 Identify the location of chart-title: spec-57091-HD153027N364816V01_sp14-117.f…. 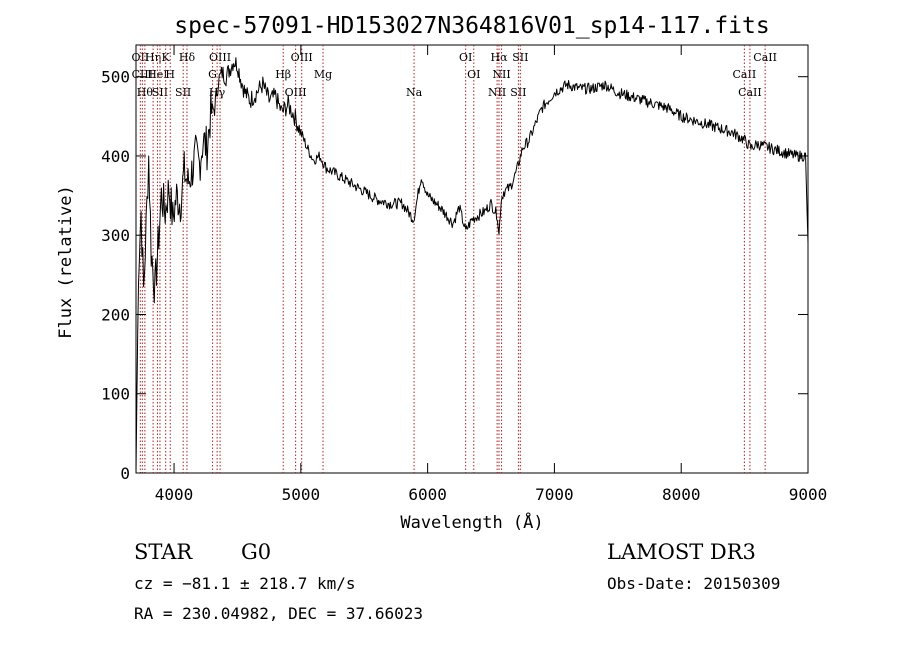
(471, 26).